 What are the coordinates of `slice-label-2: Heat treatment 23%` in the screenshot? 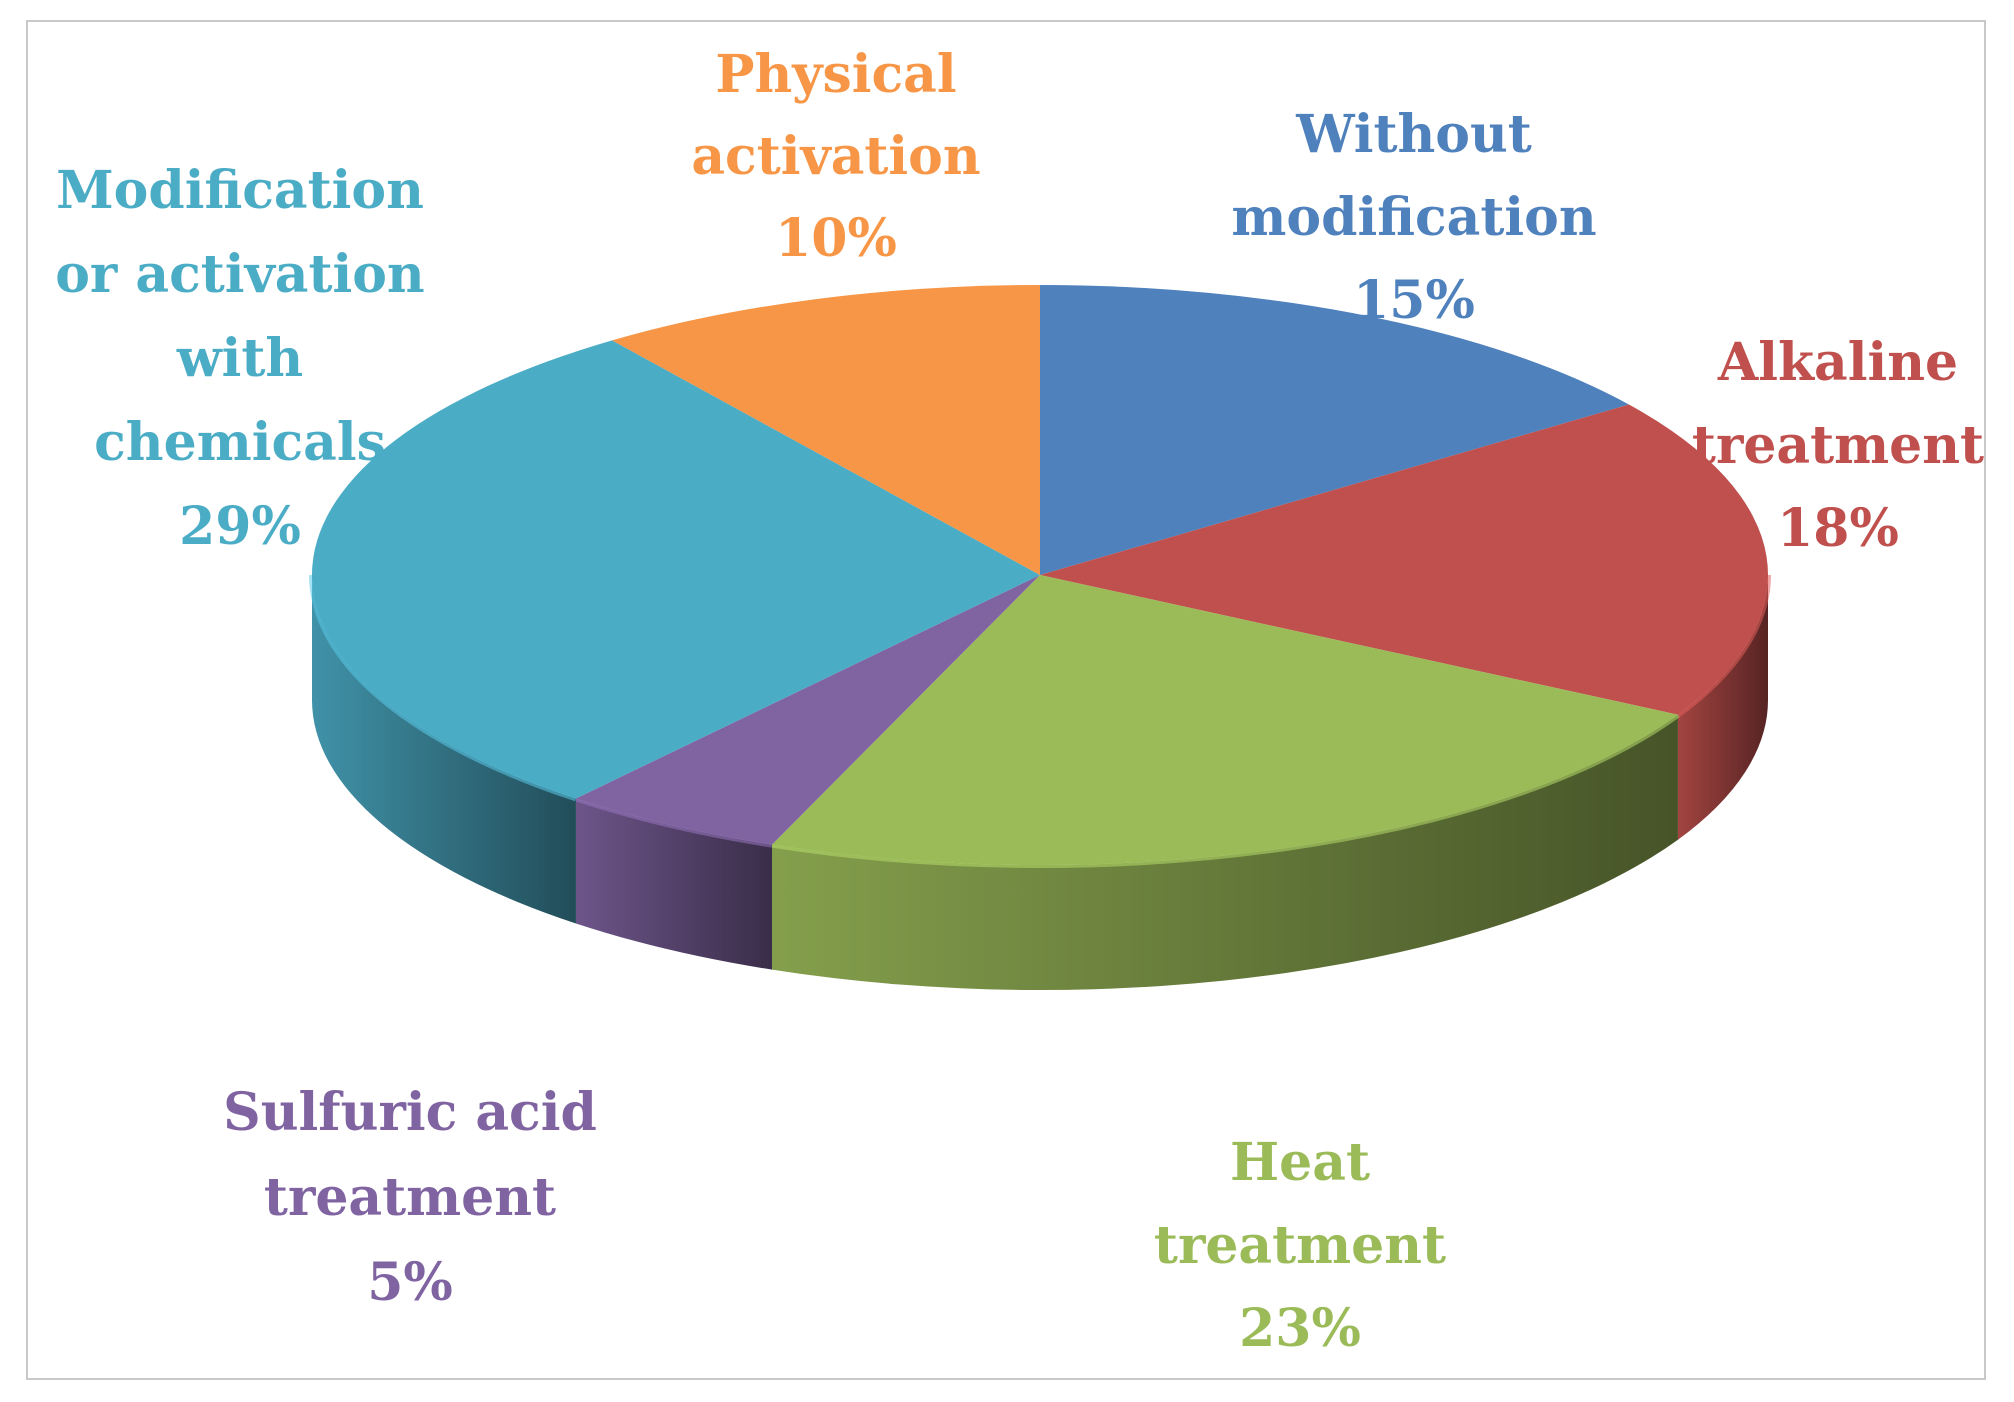 It's located at (1300, 1245).